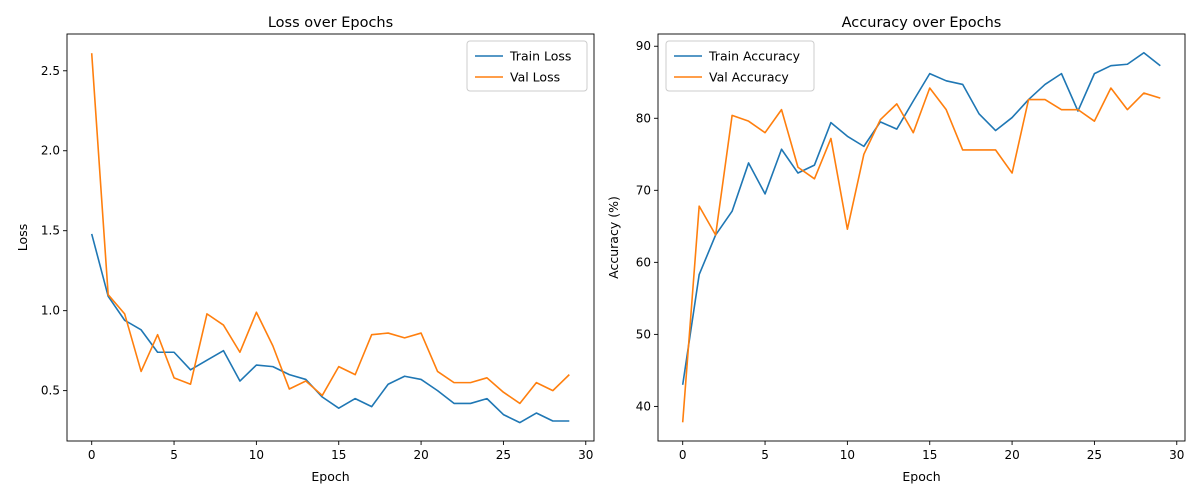  Describe the element at coordinates (643, 262) in the screenshot. I see `y-tick-label: 60` at that location.